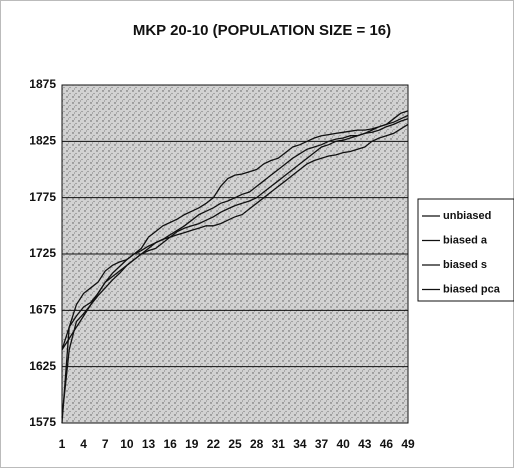 This screenshot has height=468, width=514. I want to click on y-tick-label: 1725, so click(42, 253).